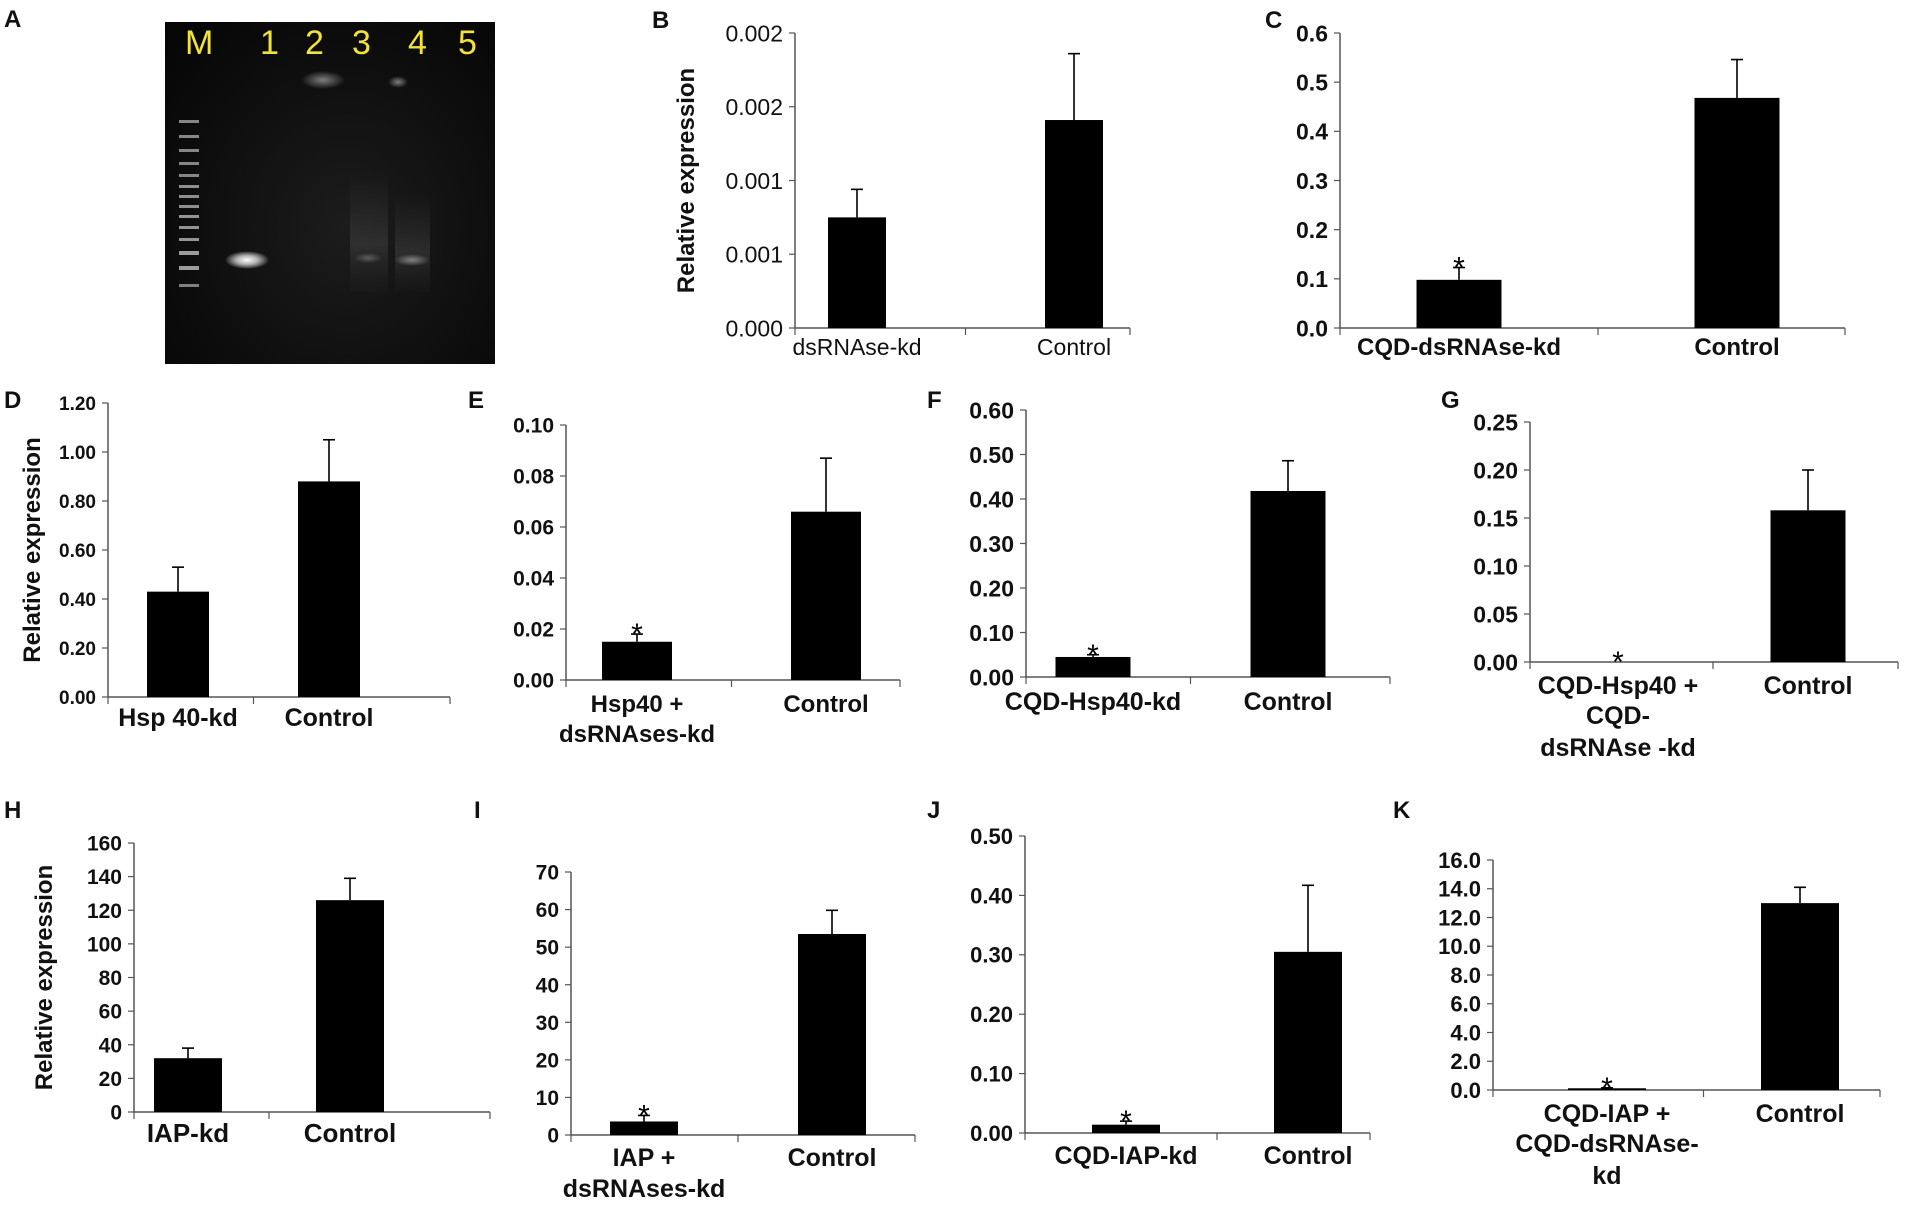  What do you see at coordinates (1465, 1061) in the screenshot?
I see `y-tick-label: 2.0` at bounding box center [1465, 1061].